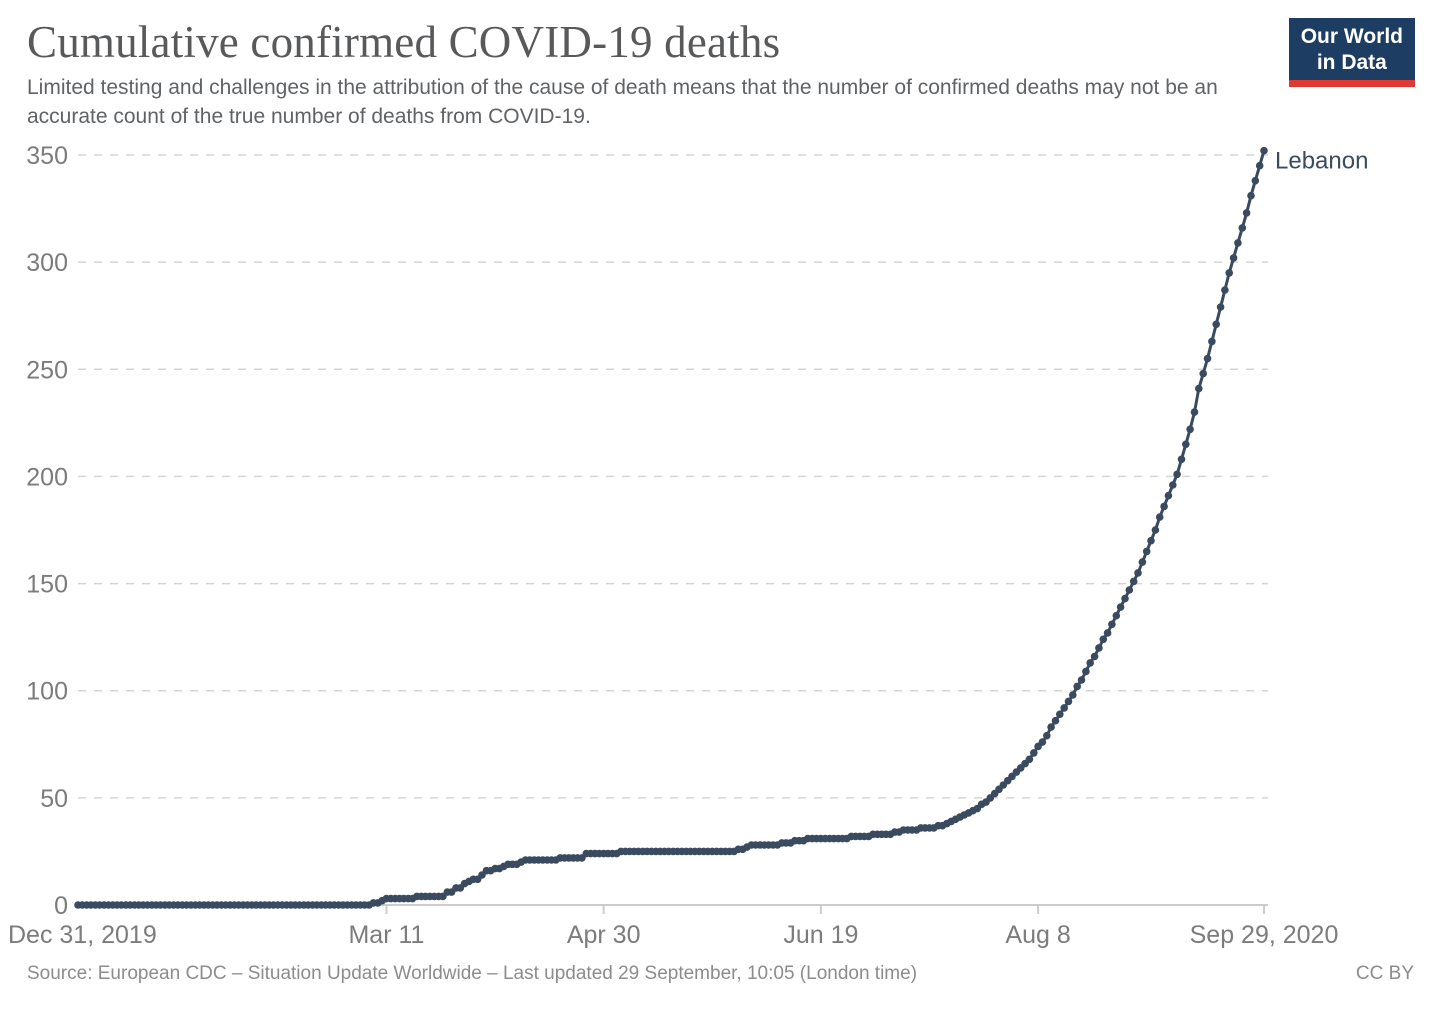  Describe the element at coordinates (1264, 935) in the screenshot. I see `x-tick-label: Sep 29, 2020` at that location.